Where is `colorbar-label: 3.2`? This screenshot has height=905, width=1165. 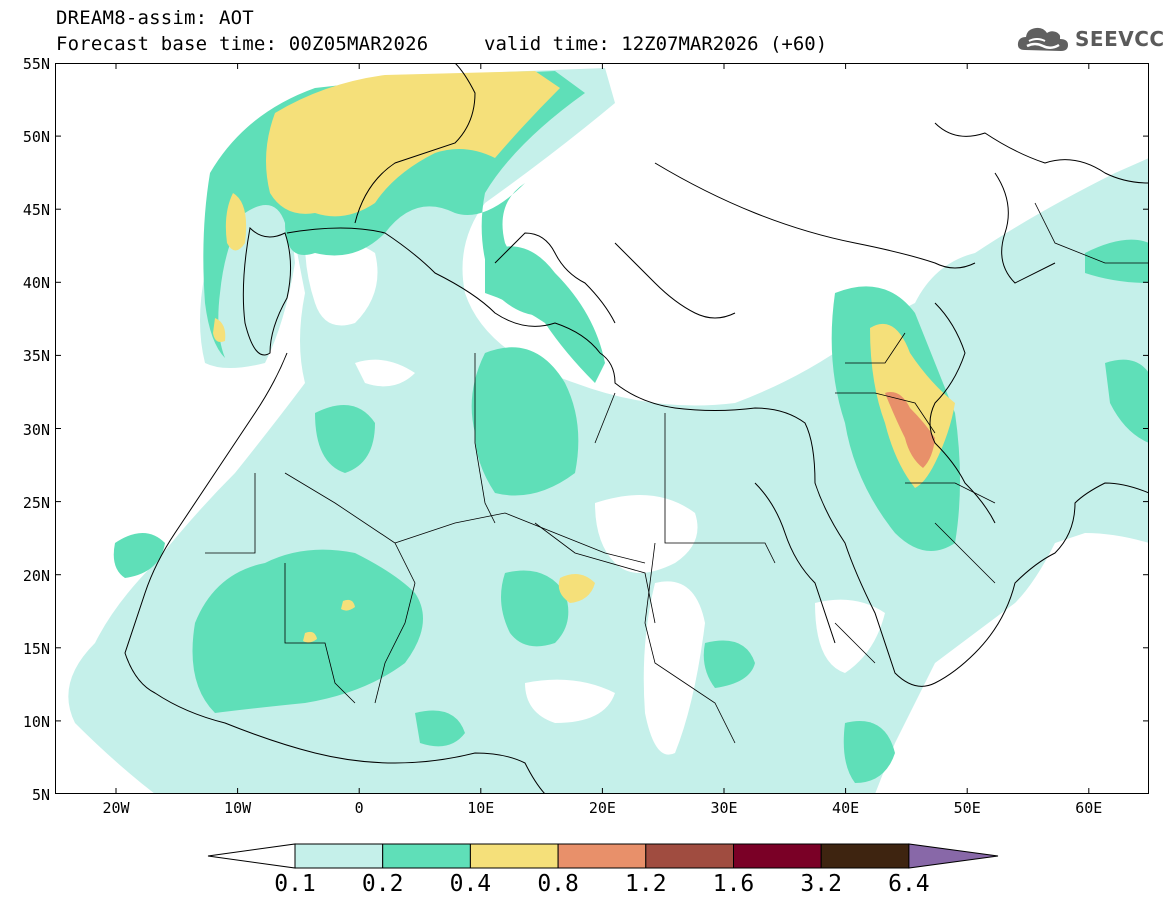 colorbar-label: 3.2 is located at coordinates (821, 884).